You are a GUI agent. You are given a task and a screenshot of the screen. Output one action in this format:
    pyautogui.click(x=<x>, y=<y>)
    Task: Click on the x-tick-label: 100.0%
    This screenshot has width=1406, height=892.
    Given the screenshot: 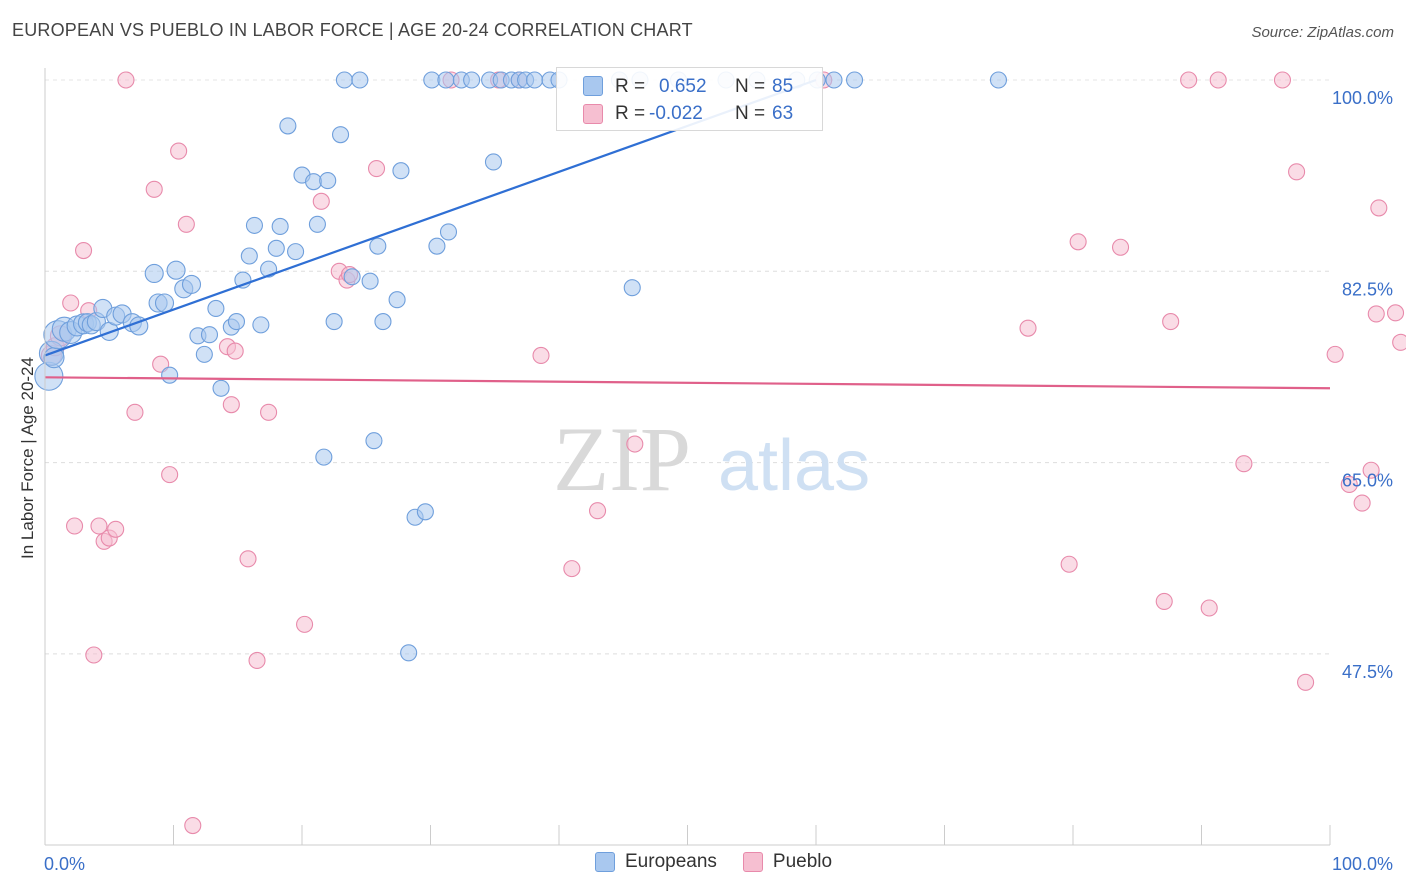 What is the action you would take?
    pyautogui.click(x=1362, y=864)
    